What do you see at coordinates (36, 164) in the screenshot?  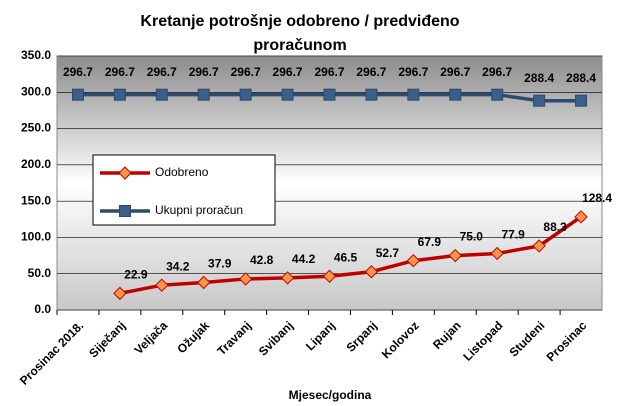 I see `y-tick-label: 200.0` at bounding box center [36, 164].